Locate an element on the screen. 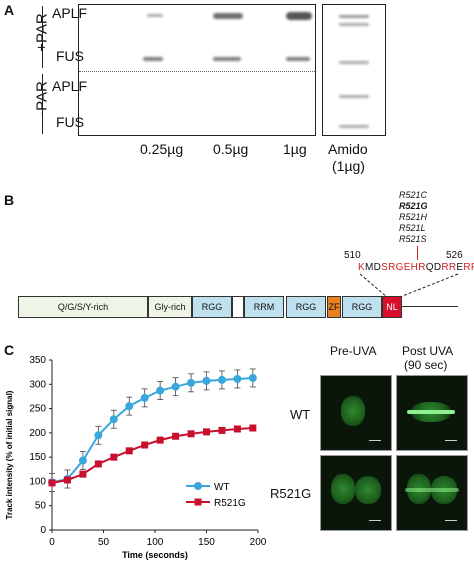 The image size is (474, 566). x-tick-label: 200 is located at coordinates (258, 542).